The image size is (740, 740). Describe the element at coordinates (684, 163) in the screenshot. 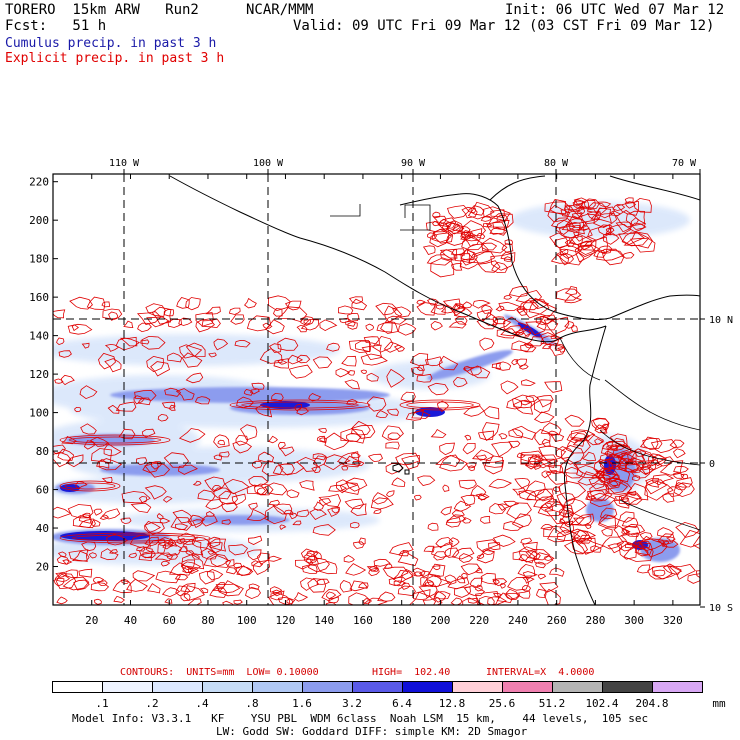

I see `lon-label: 70 W` at that location.